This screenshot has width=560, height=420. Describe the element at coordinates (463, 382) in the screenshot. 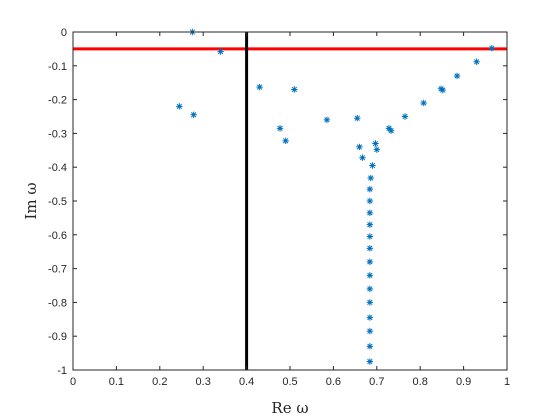

I see `x-tick-label: 0.9` at that location.